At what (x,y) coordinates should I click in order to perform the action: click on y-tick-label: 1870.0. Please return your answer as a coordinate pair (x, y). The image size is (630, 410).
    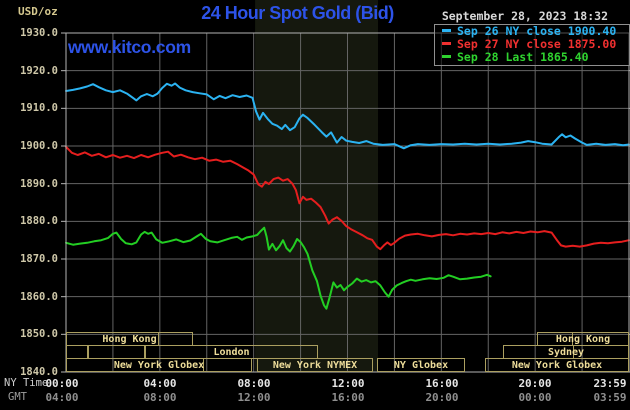
    Looking at the image, I should click on (39, 259).